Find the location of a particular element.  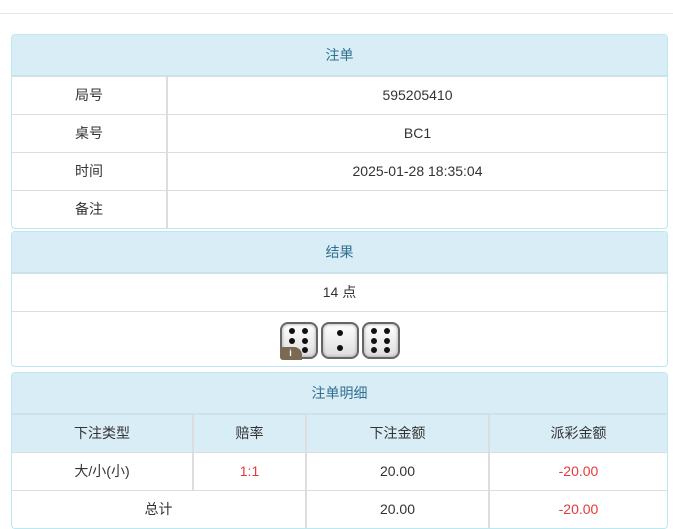

order-row-table: 桌号 BC1 is located at coordinates (339, 133).